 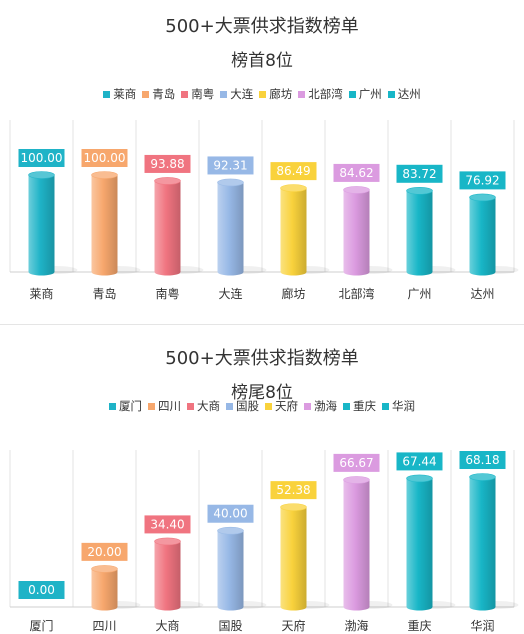 I want to click on bottom-chart-subtitle: 榜尾8位, so click(x=262, y=393).